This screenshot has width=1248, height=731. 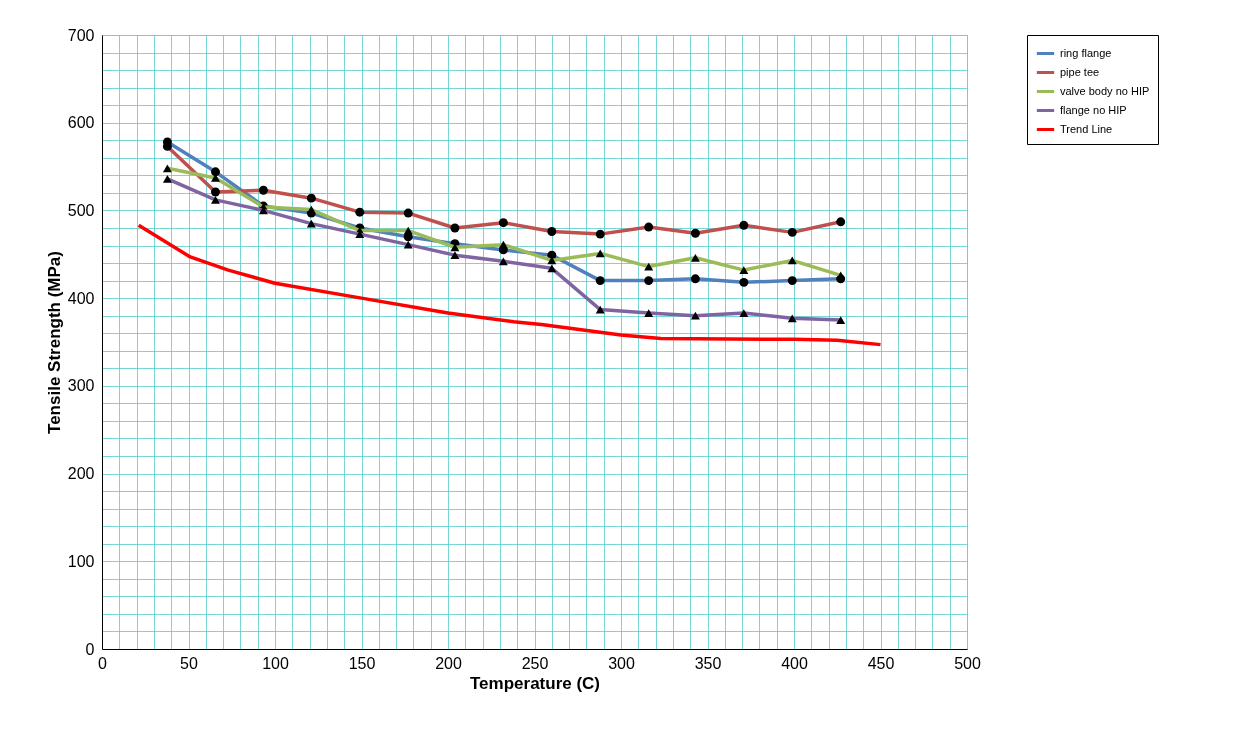 What do you see at coordinates (1093, 109) in the screenshot?
I see `legend-label: flange no HIP` at bounding box center [1093, 109].